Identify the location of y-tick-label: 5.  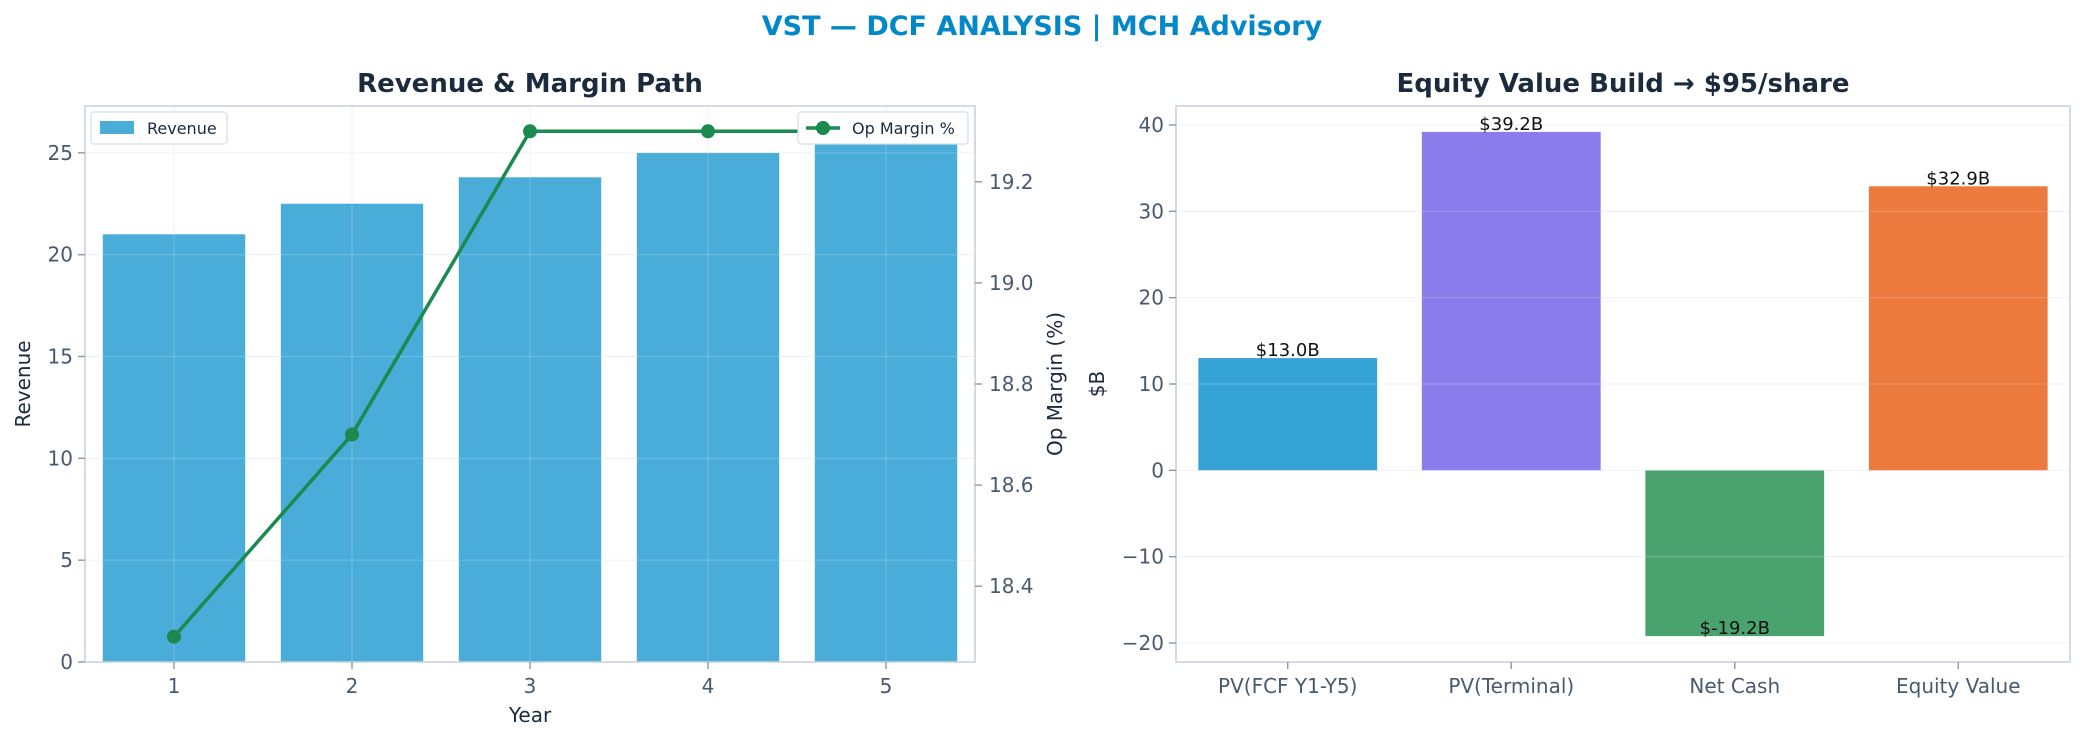
(66, 560).